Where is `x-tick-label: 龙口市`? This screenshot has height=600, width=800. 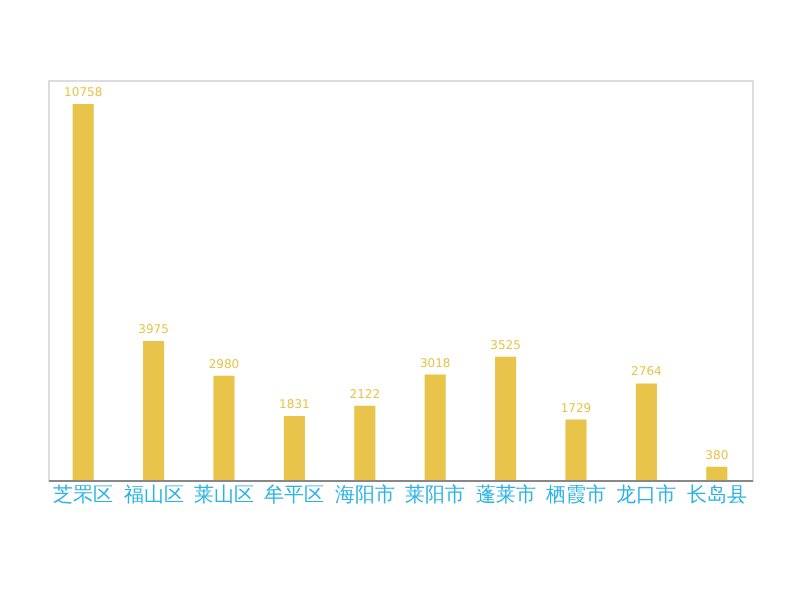 x-tick-label: 龙口市 is located at coordinates (646, 495).